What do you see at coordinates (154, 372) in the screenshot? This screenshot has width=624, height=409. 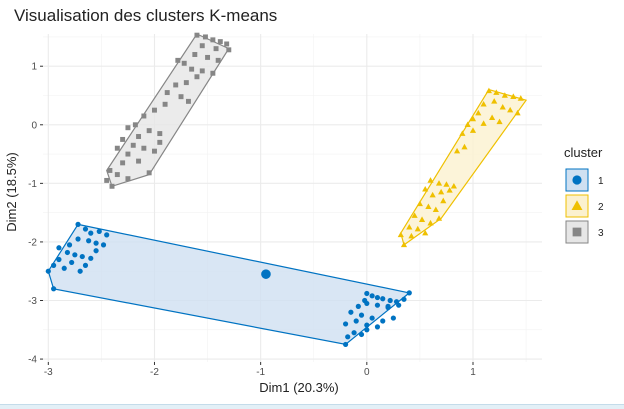 I see `x-tick-label: -2` at bounding box center [154, 372].